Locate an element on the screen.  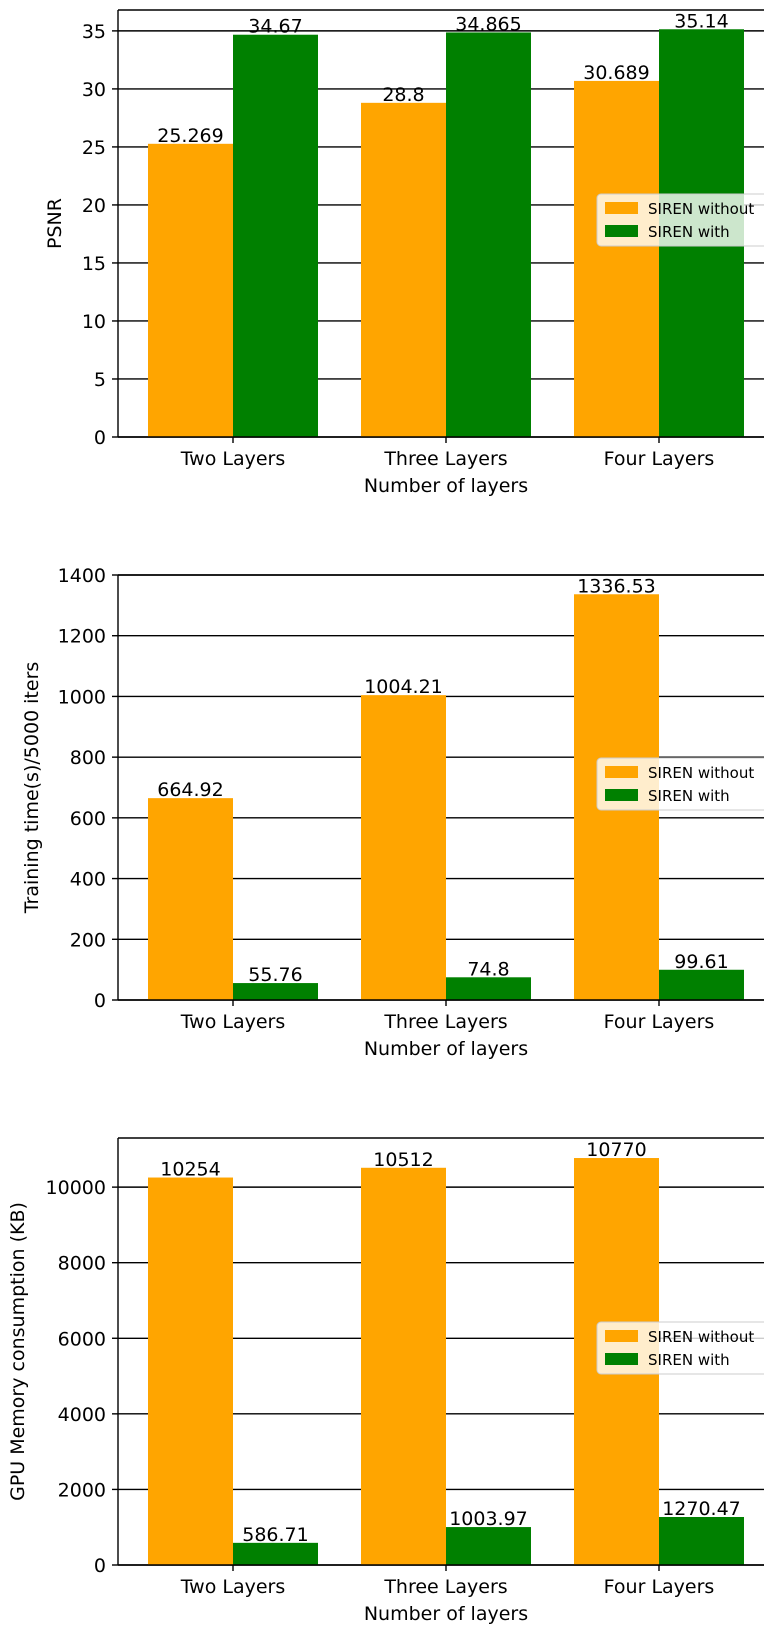
y-tick-label: 2000 is located at coordinates (82, 1490).